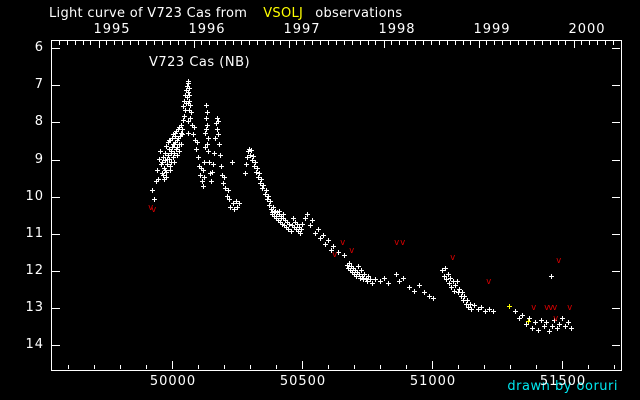 This screenshot has height=400, width=640. I want to click on chart-title-suffix: observations, so click(359, 13).